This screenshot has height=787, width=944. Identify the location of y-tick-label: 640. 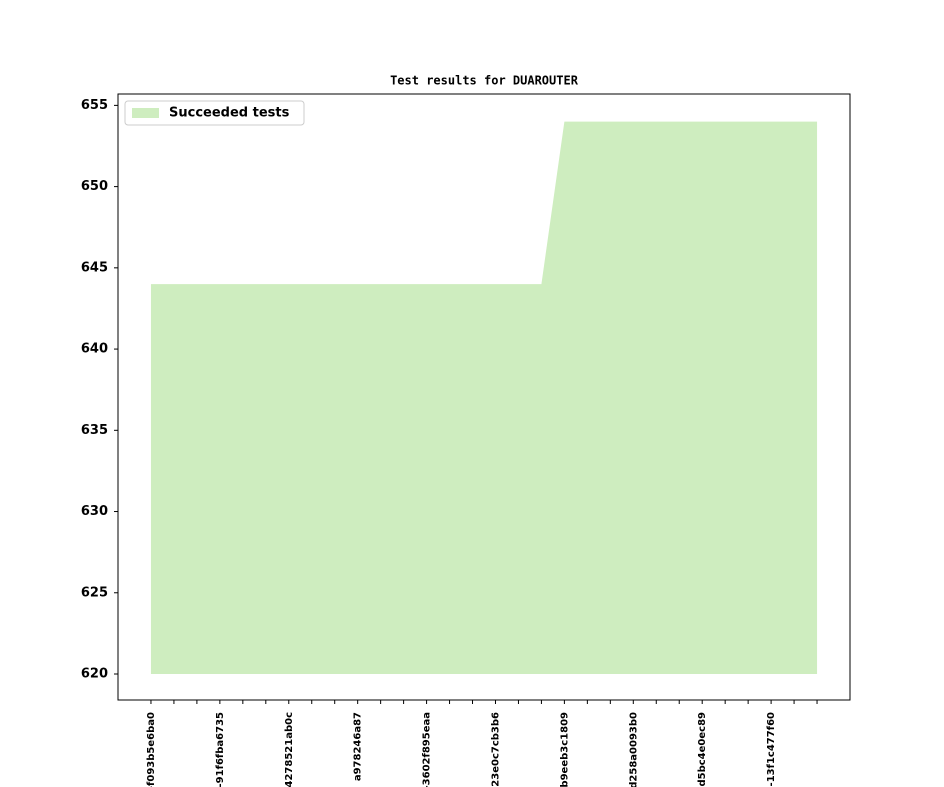
(94, 349).